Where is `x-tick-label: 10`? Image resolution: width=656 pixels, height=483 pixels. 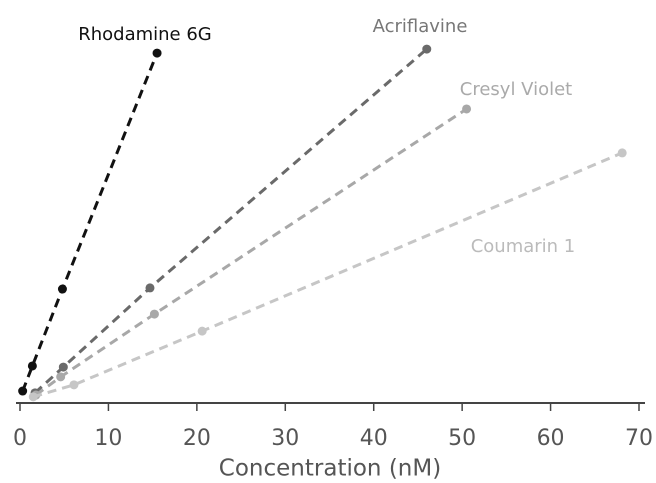
x-tick-label: 10 is located at coordinates (108, 438).